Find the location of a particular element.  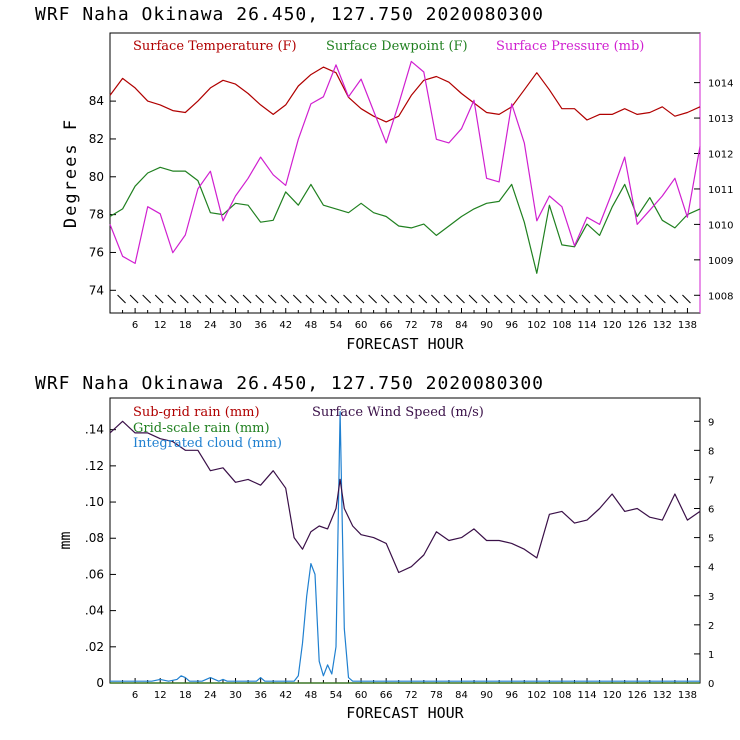

legend-entry: Sub-grid rain (mm) is located at coordinates (196, 412).